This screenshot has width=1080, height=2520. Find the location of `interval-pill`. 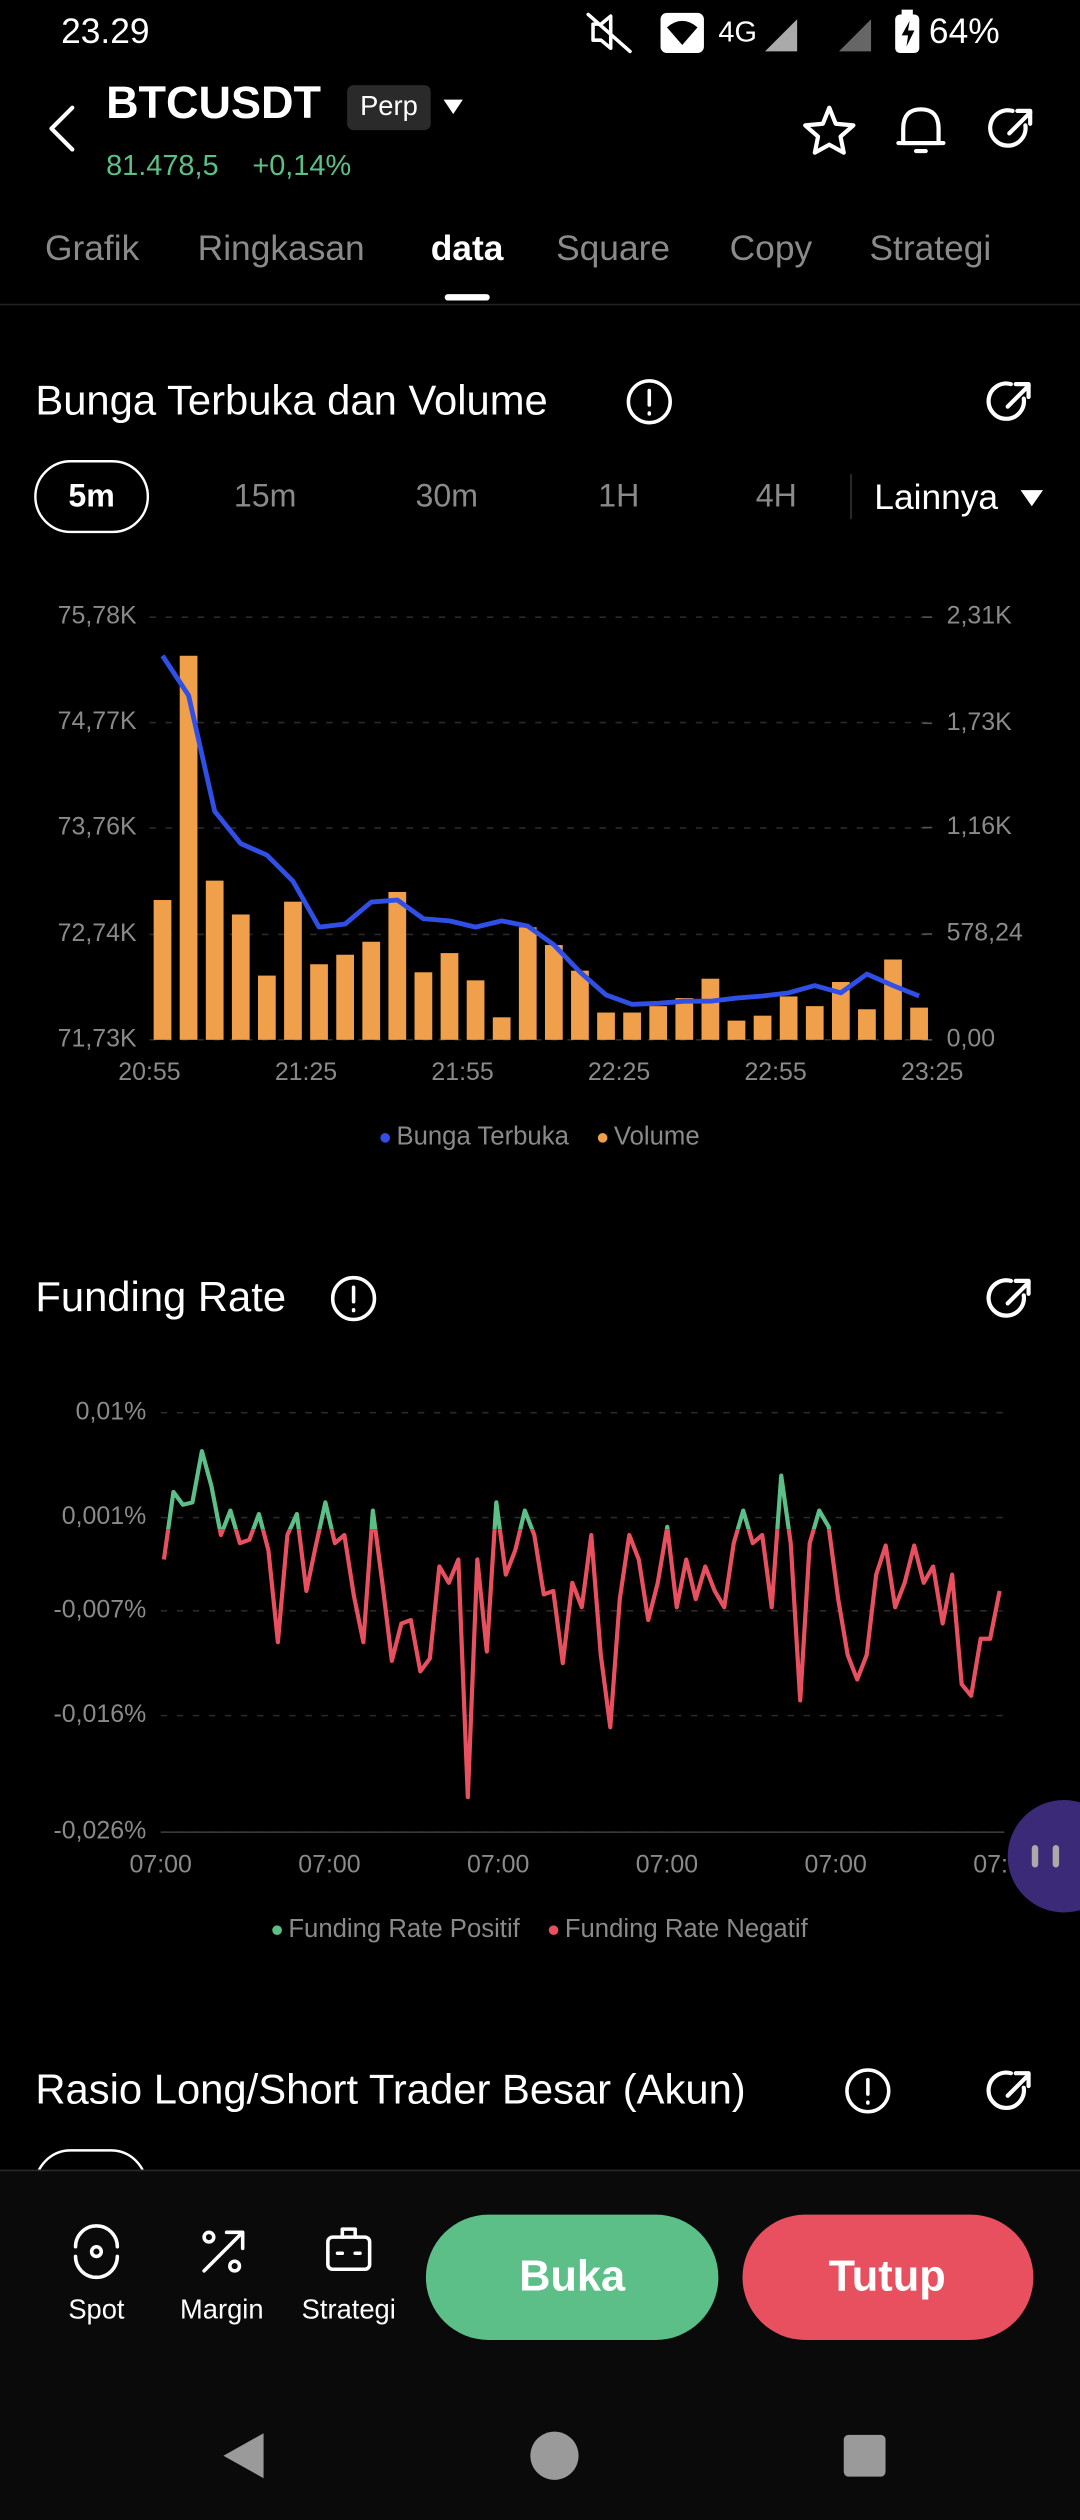

interval-pill is located at coordinates (92, 497).